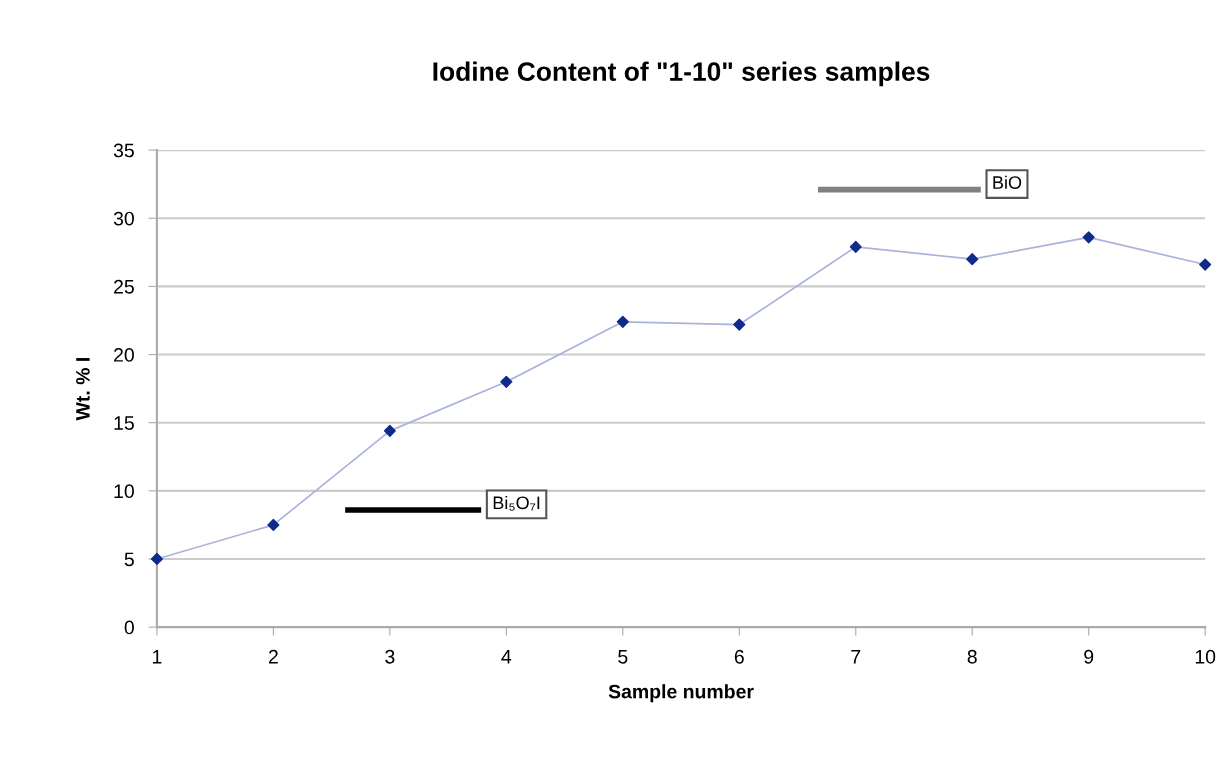  Describe the element at coordinates (124, 491) in the screenshot. I see `y-tick-label: 10` at that location.